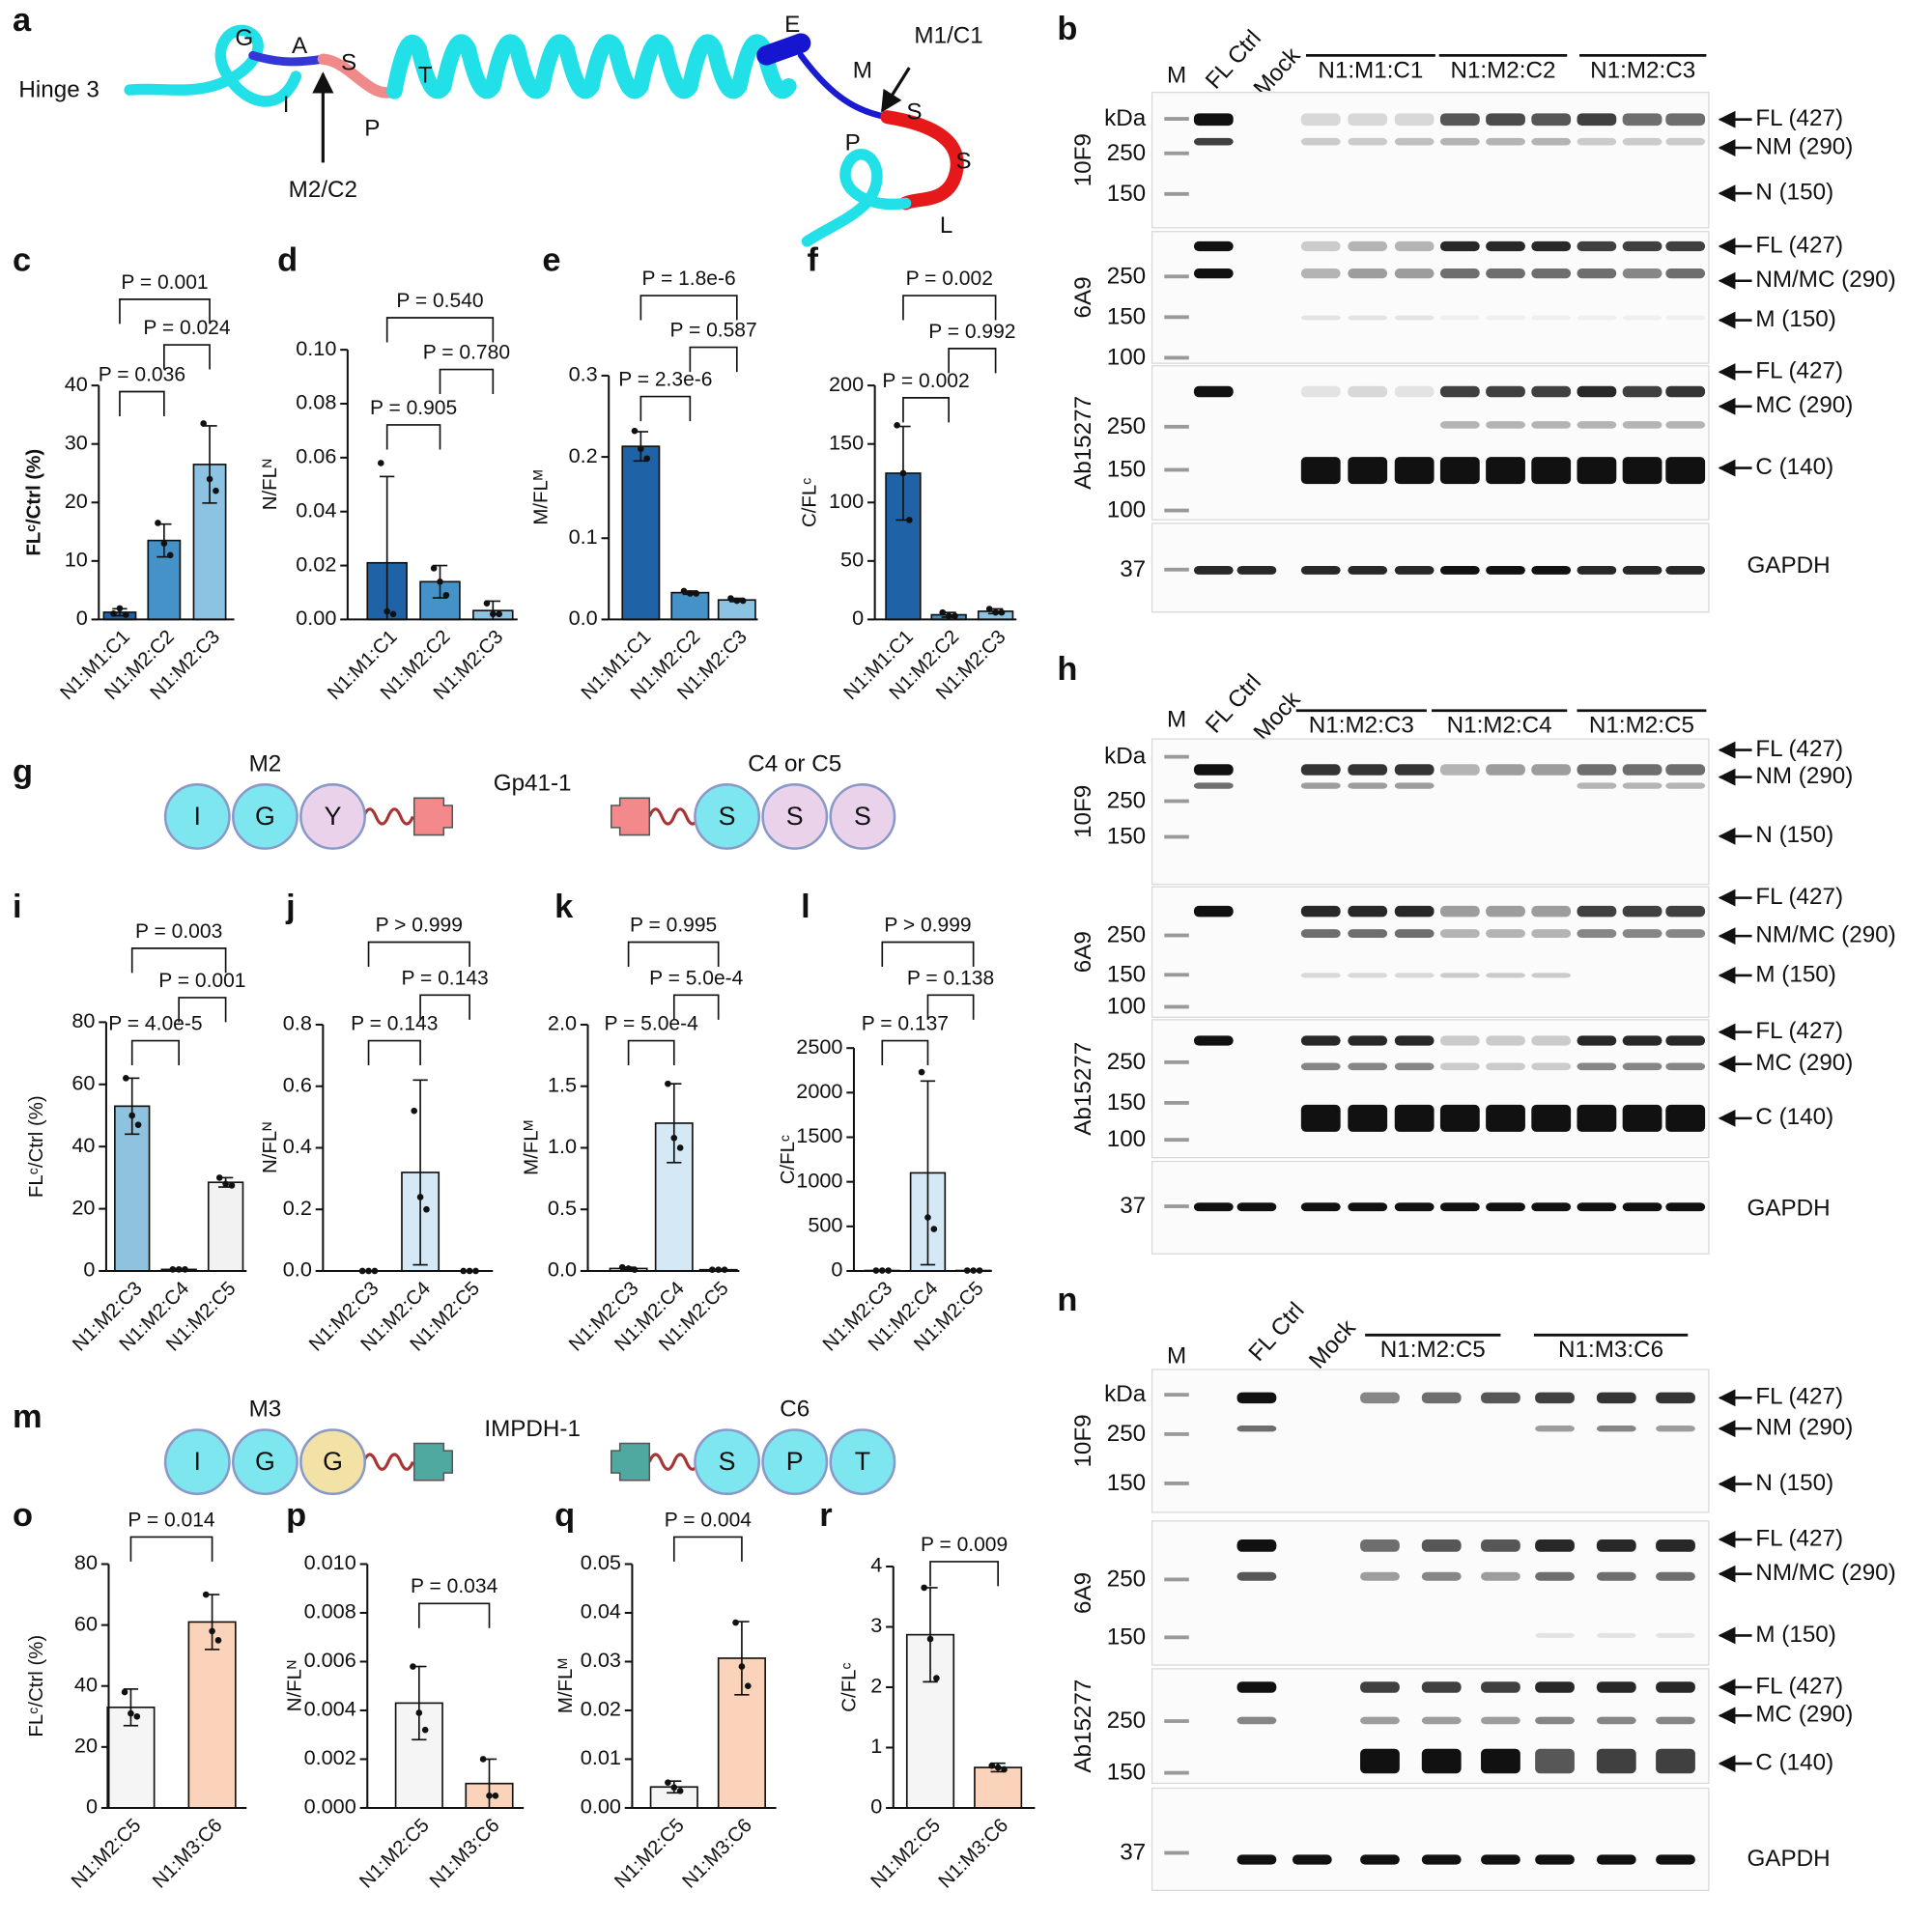  Describe the element at coordinates (795, 816) in the screenshot. I see `residue-letter: S` at that location.